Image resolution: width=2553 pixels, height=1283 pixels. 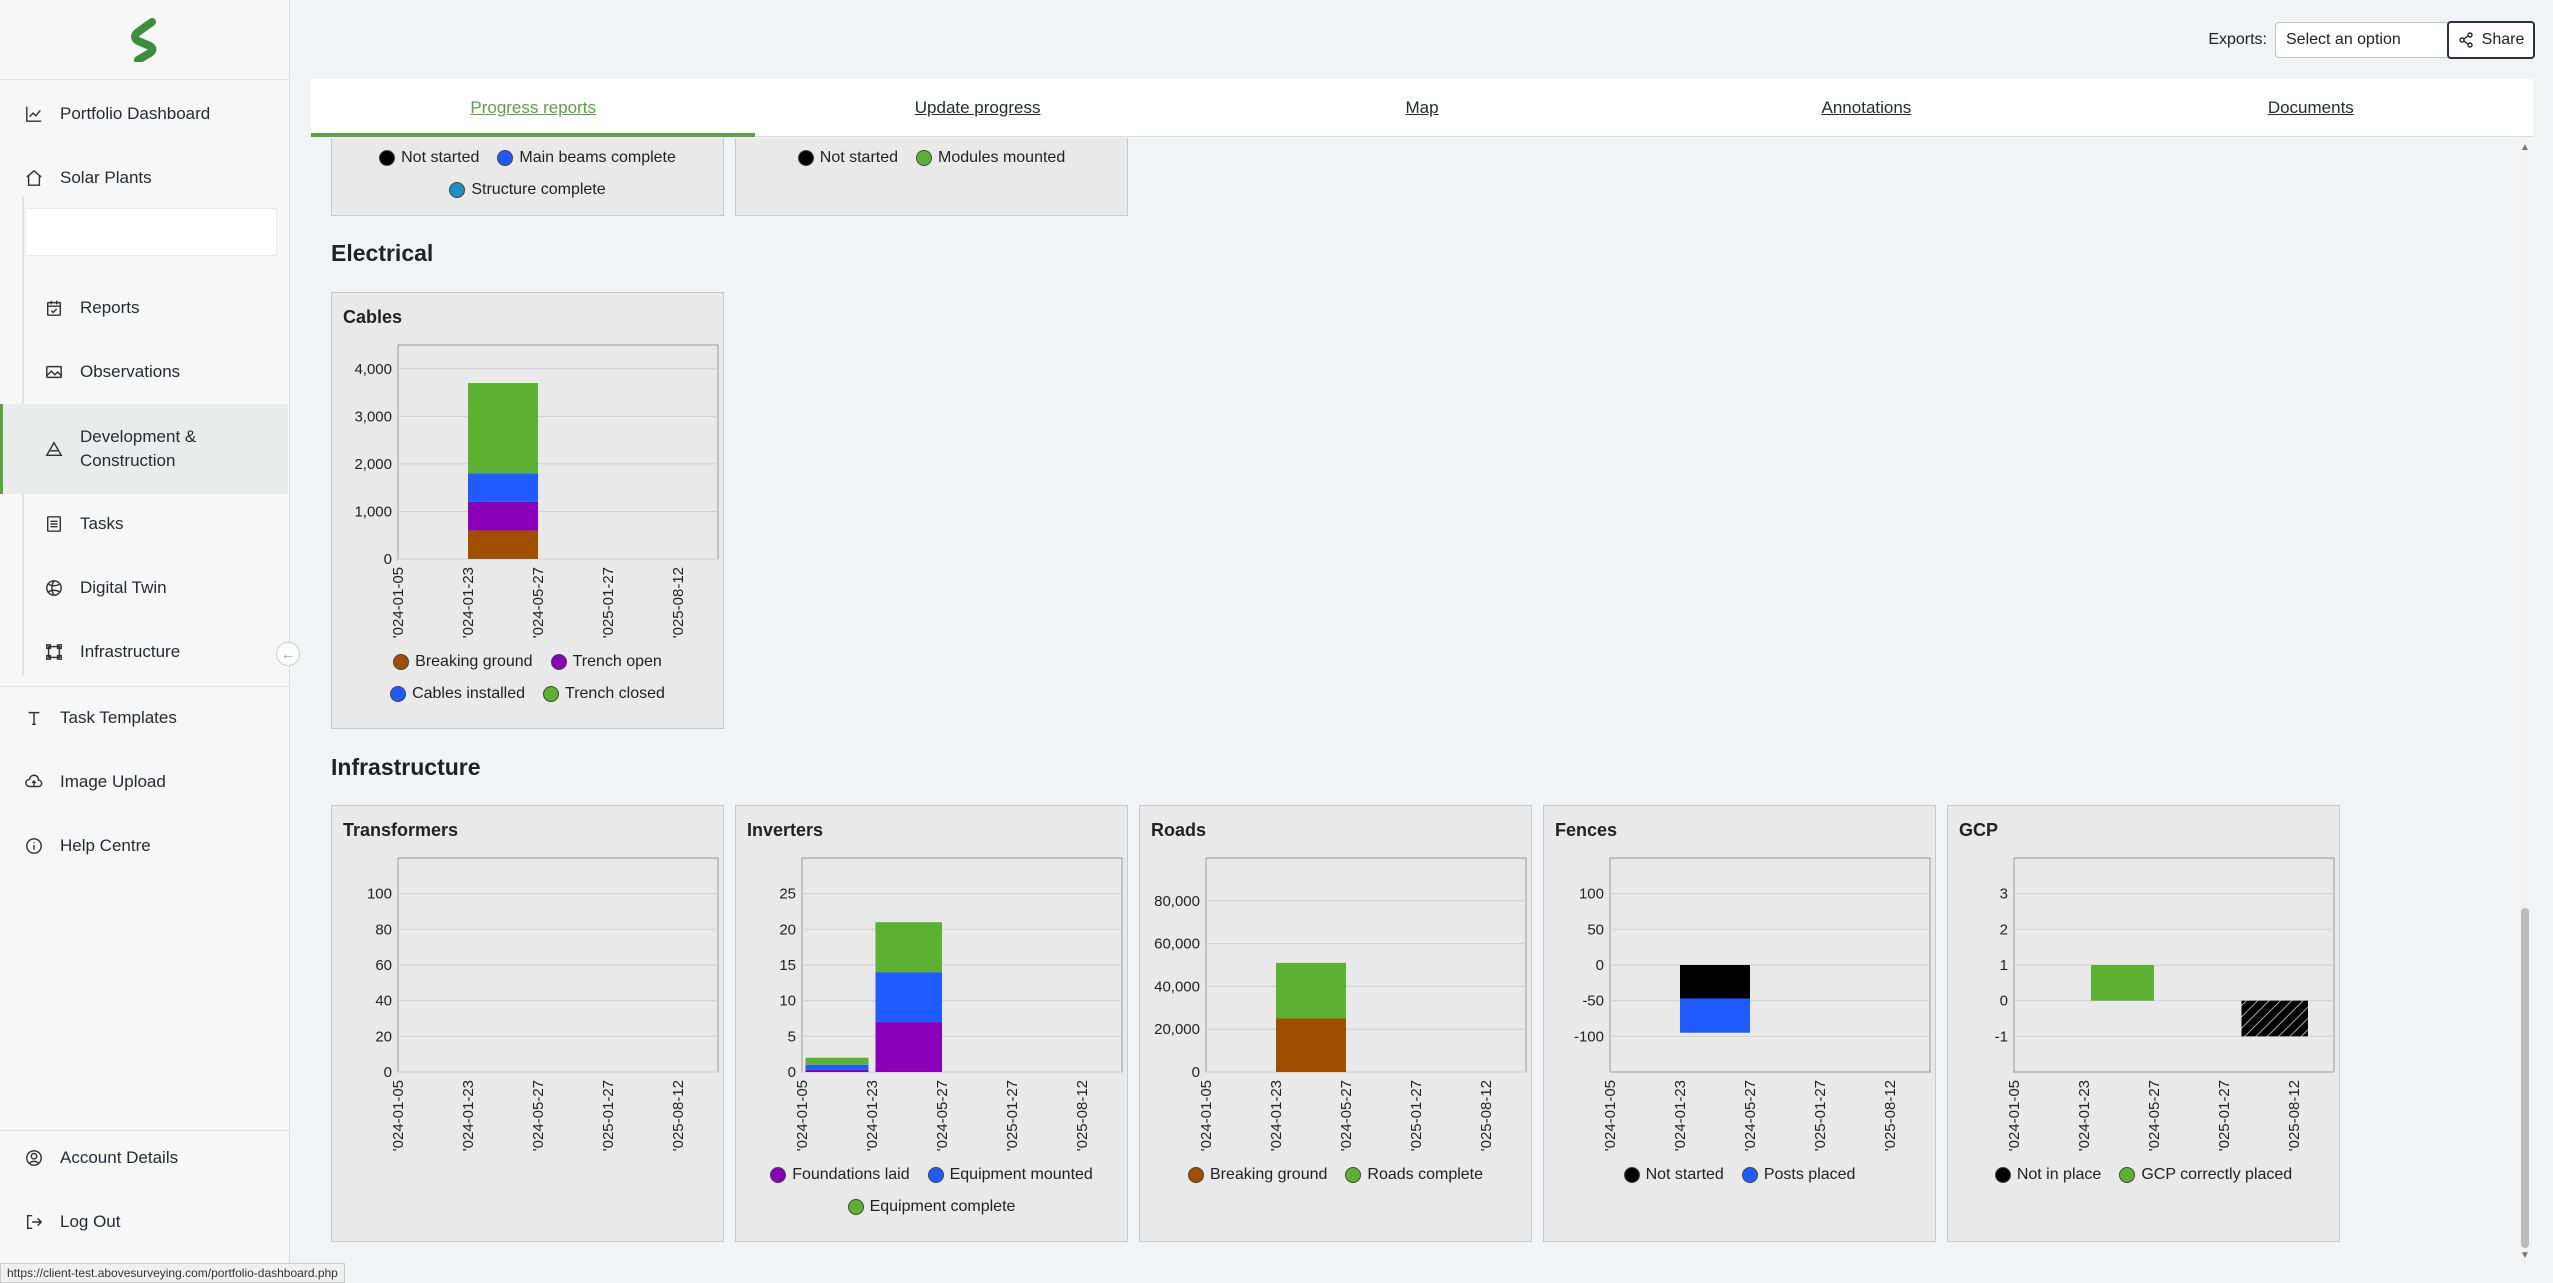 I want to click on scrollbar-thumb, so click(x=2525, y=1078).